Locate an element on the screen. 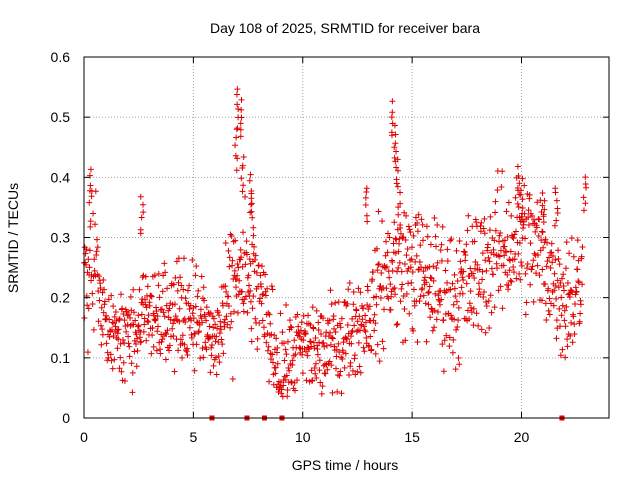  y-tick-label: 0.2 is located at coordinates (61, 298).